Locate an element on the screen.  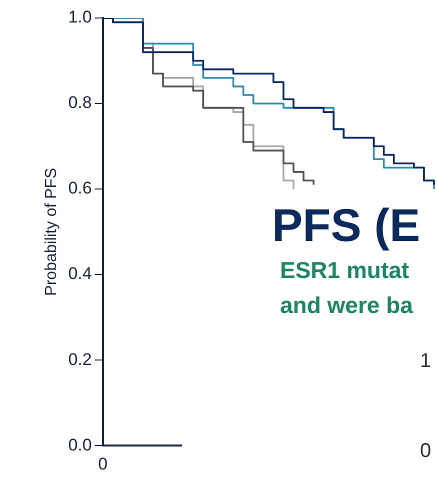
annotation: ESR1 mutat is located at coordinates (345, 270).